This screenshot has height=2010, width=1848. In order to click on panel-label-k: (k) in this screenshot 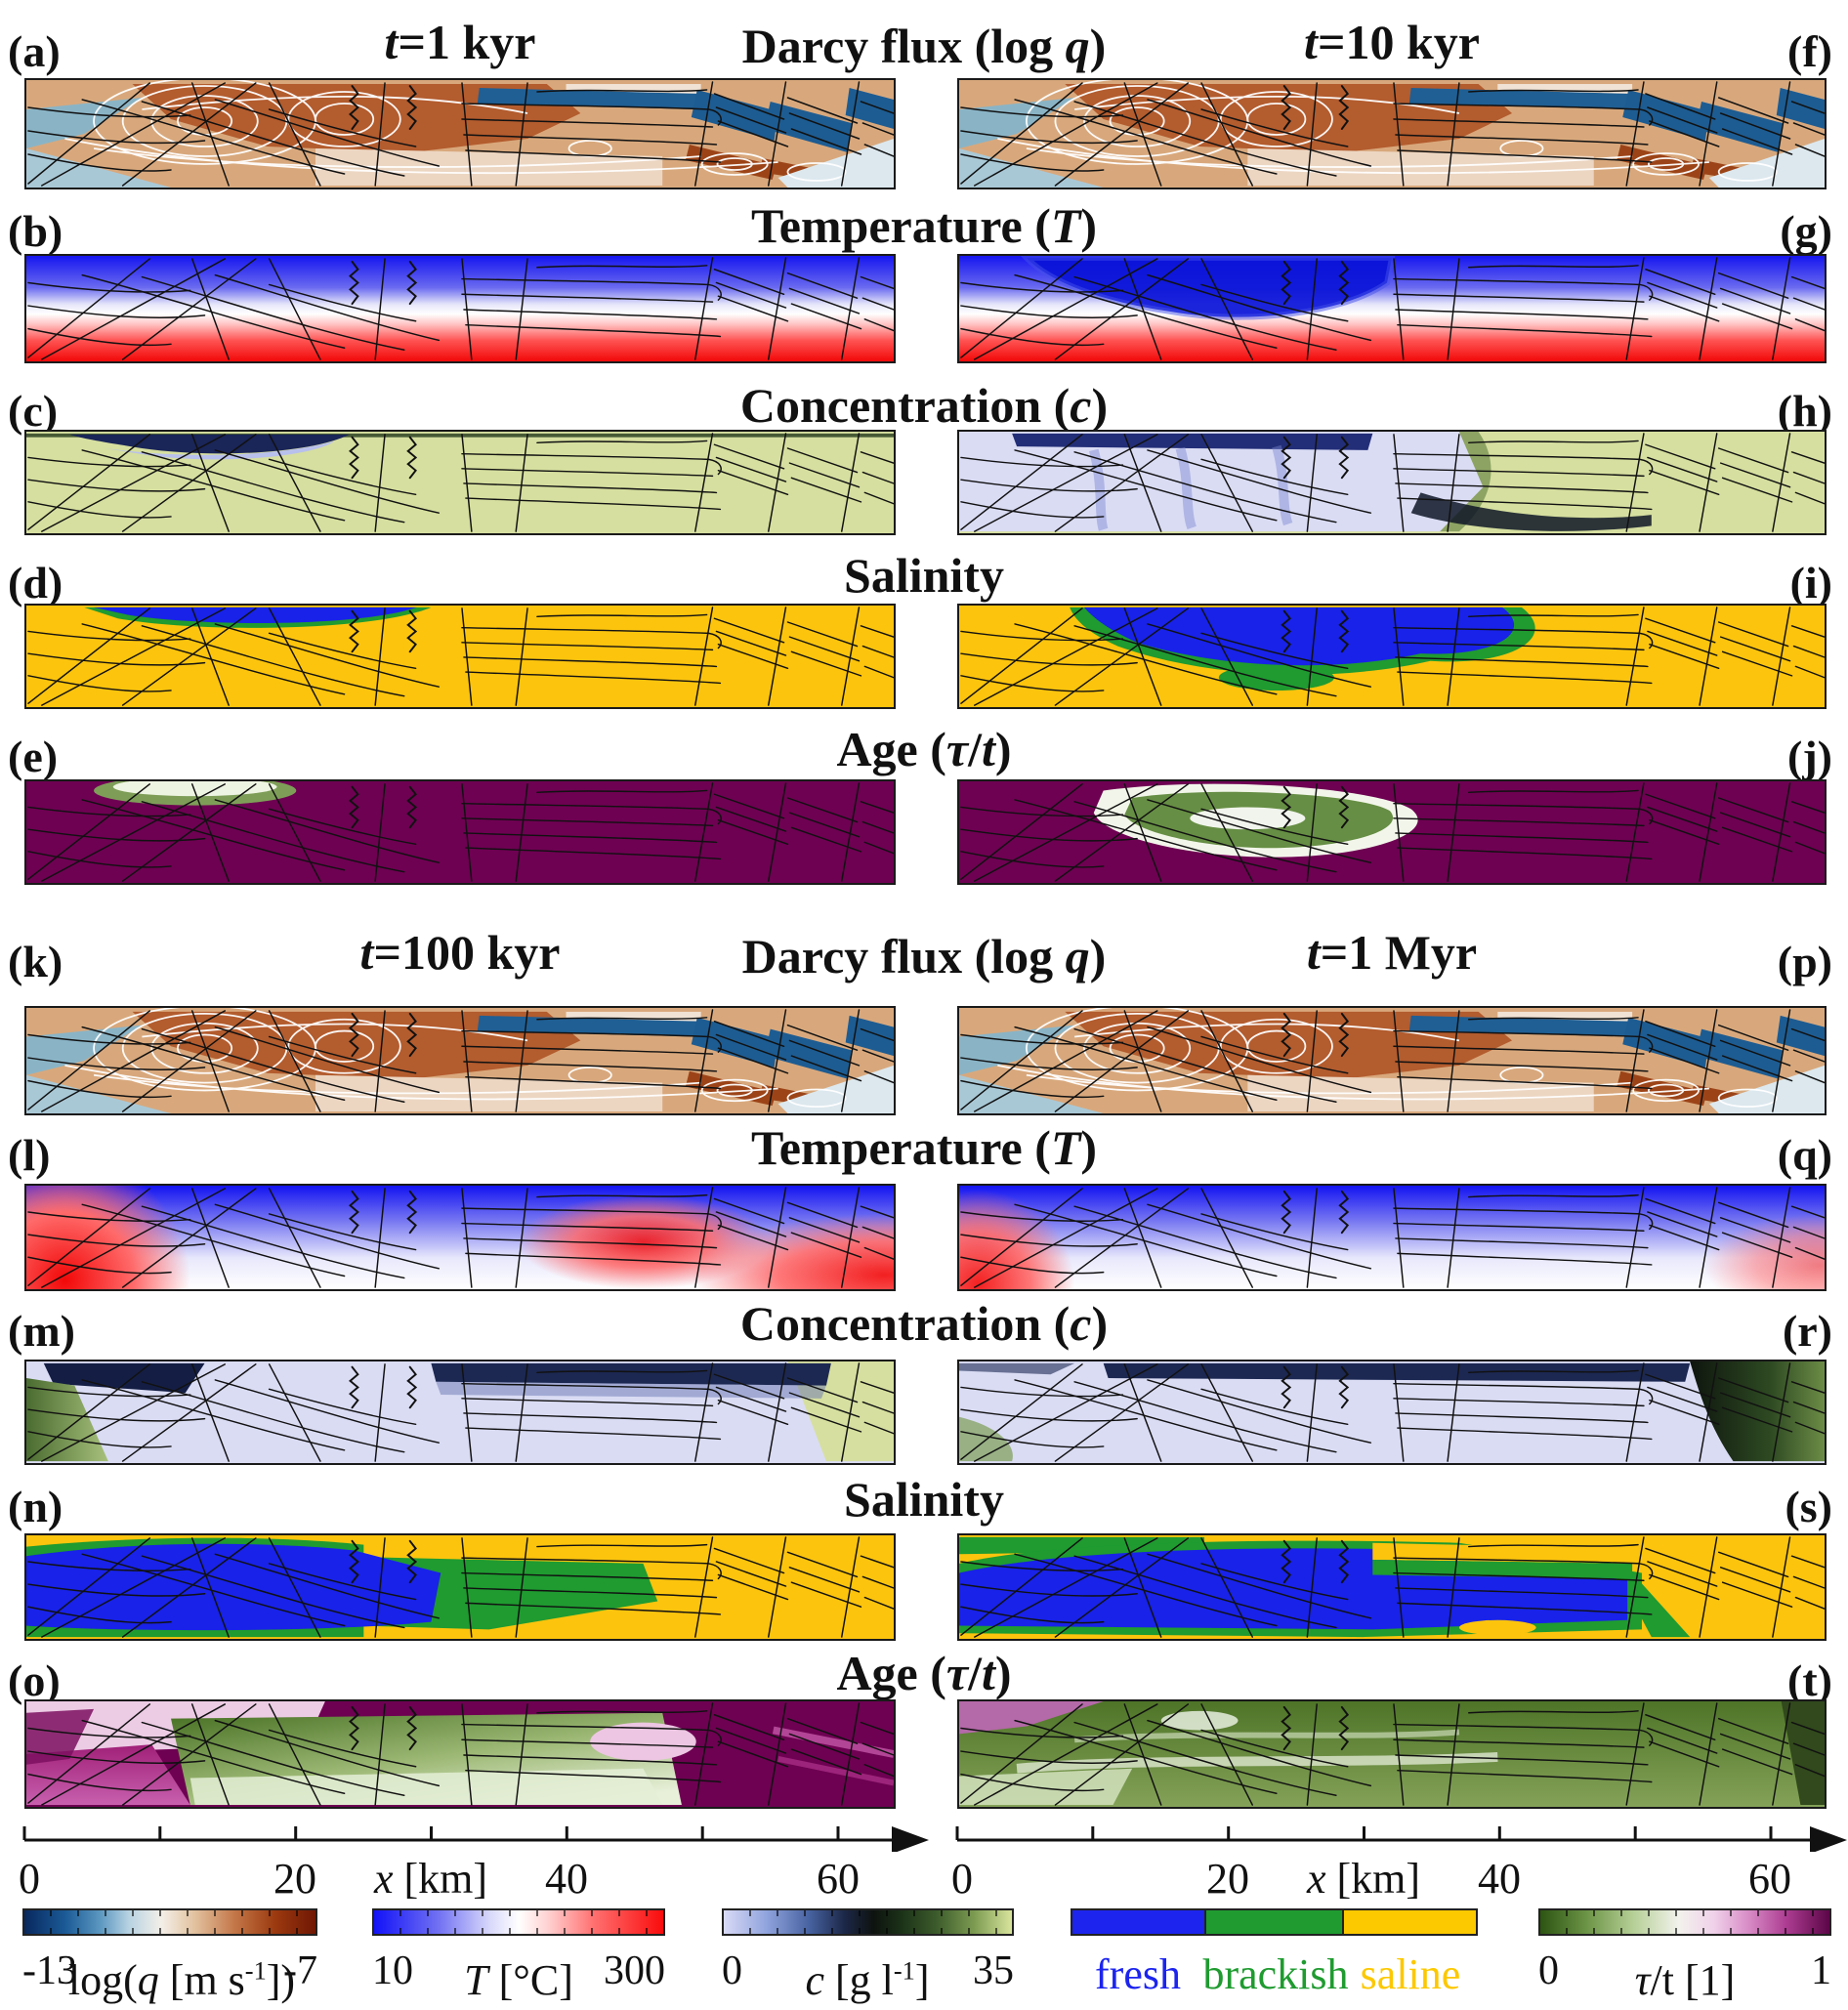, I will do `click(35, 961)`.